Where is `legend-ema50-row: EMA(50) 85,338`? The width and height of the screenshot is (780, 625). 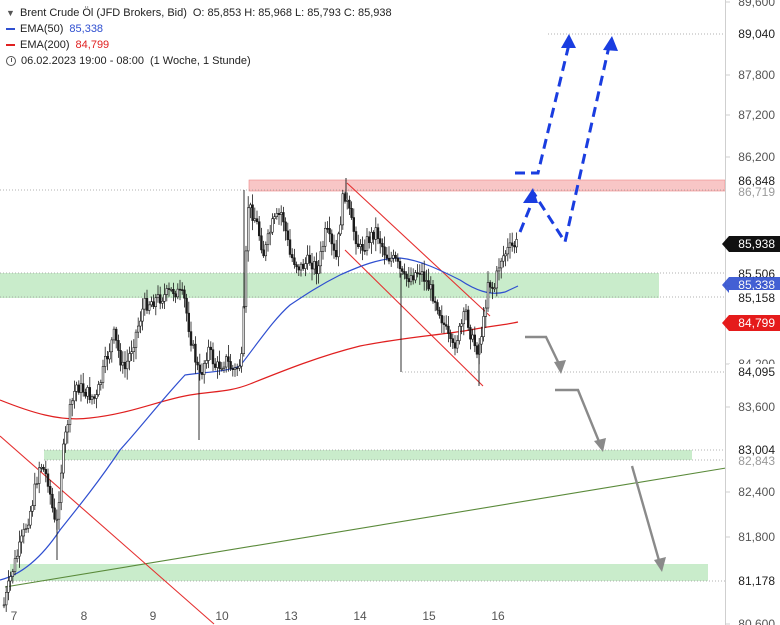
legend-ema50-row: EMA(50) 85,338 is located at coordinates (199, 29).